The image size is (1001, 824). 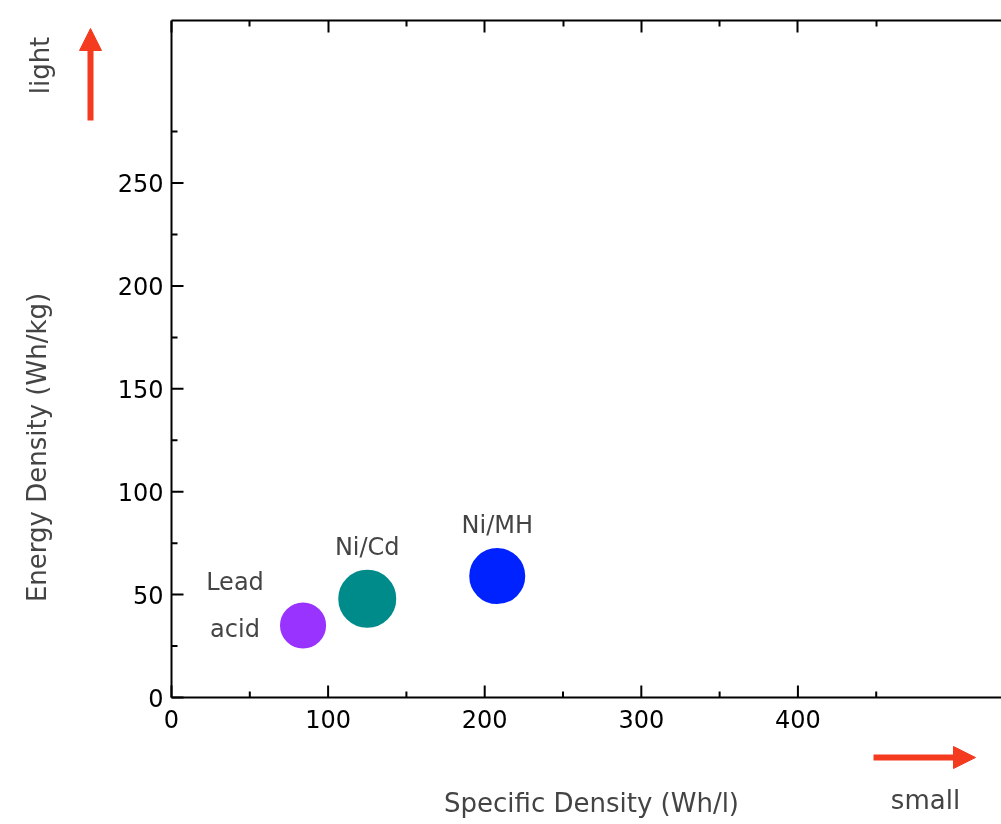 What do you see at coordinates (497, 525) in the screenshot?
I see `series-label: Ni/MH` at bounding box center [497, 525].